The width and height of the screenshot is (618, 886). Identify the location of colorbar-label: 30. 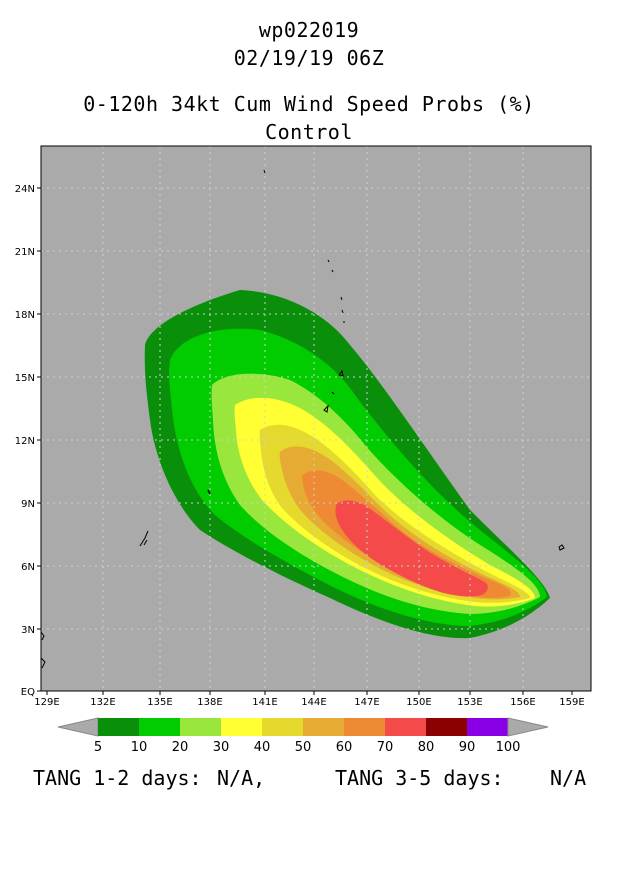
(221, 747).